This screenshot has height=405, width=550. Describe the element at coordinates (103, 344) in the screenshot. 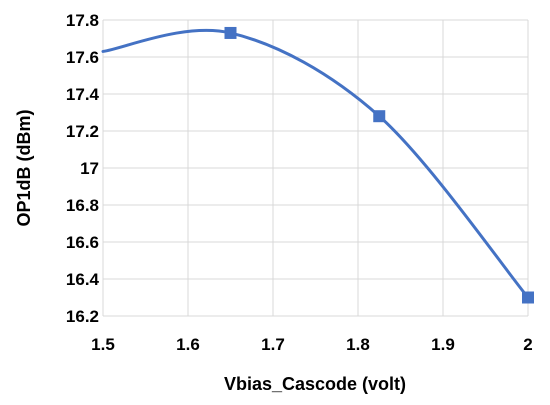

I see `x-tick-label: 1.5` at that location.